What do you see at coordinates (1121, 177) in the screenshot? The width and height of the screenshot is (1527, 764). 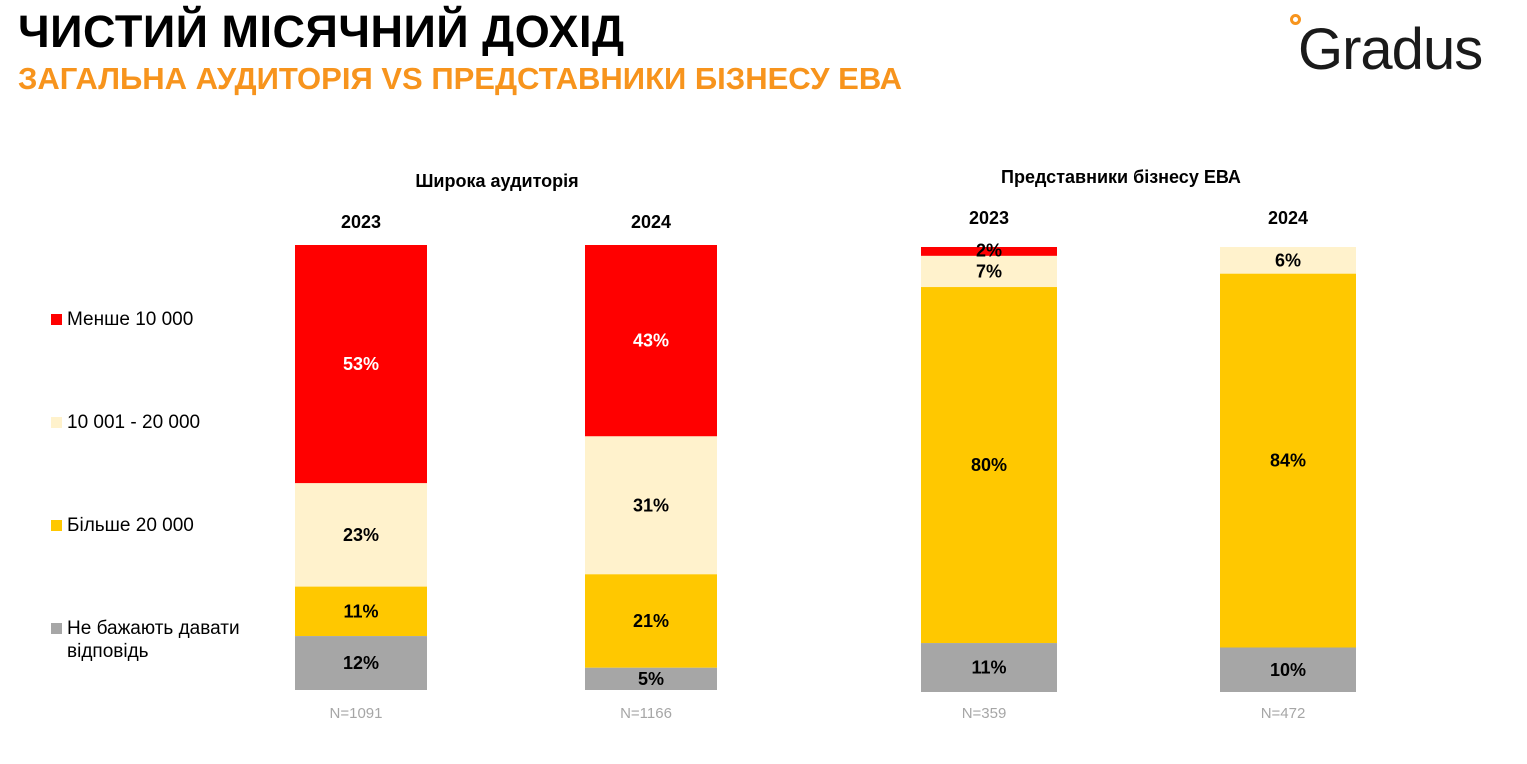 I see `group-title-eba-business: Представники бізнесу ЕВА` at bounding box center [1121, 177].